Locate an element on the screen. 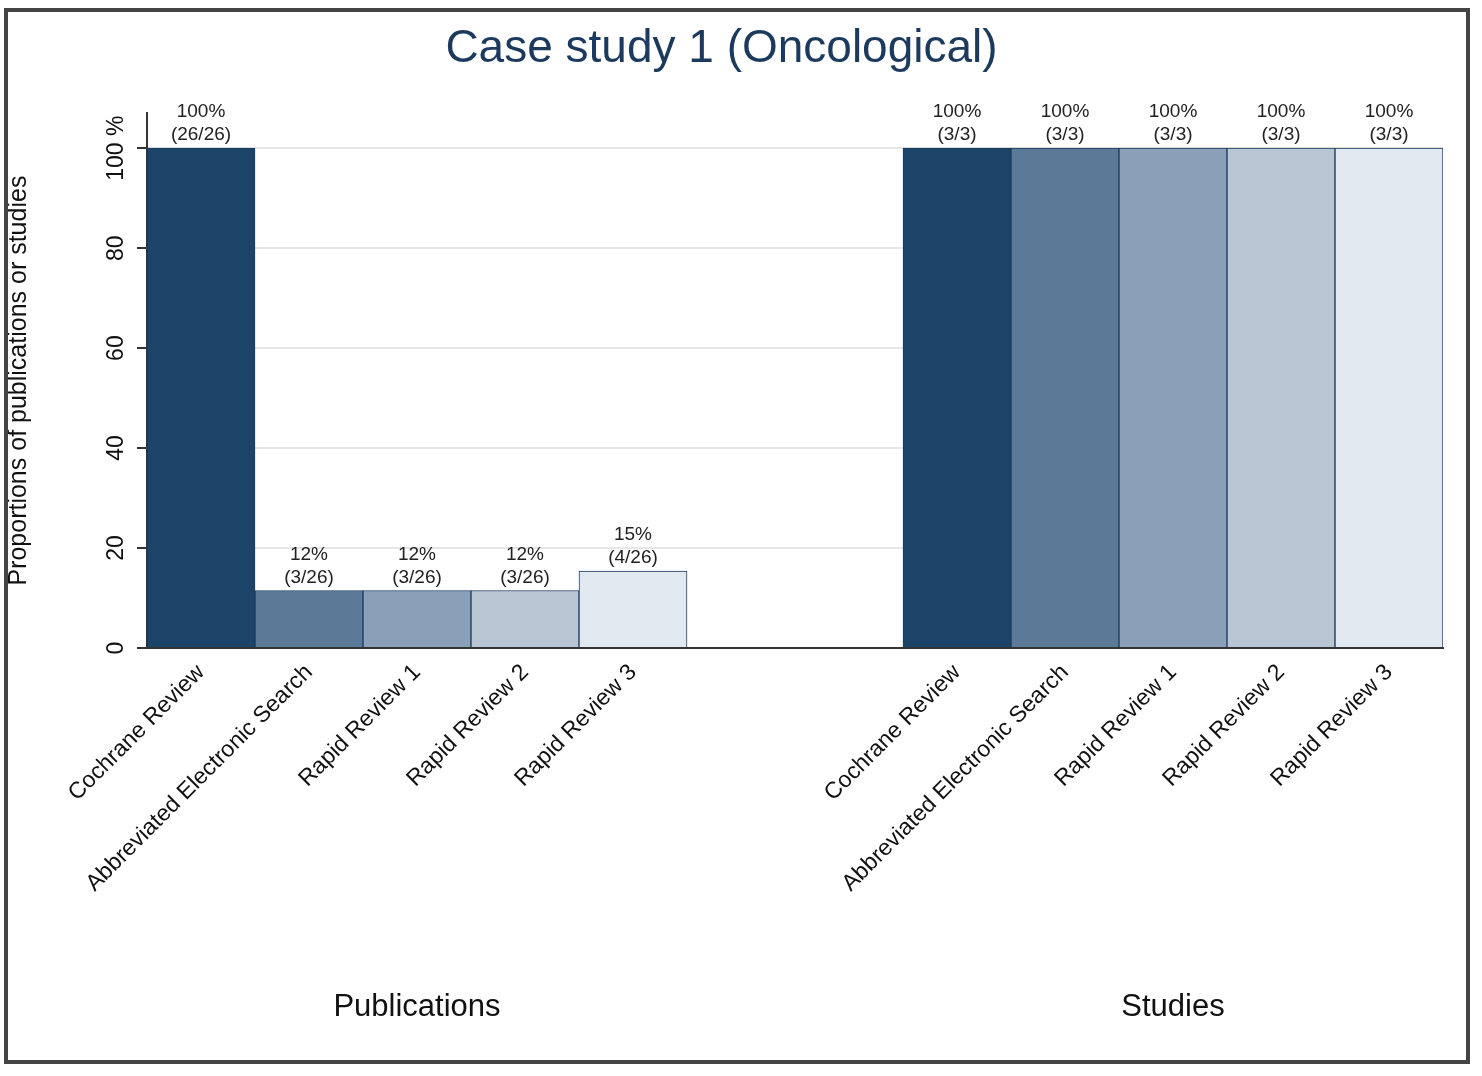  chart-title: Case study 1 (Oncological) is located at coordinates (721, 46).